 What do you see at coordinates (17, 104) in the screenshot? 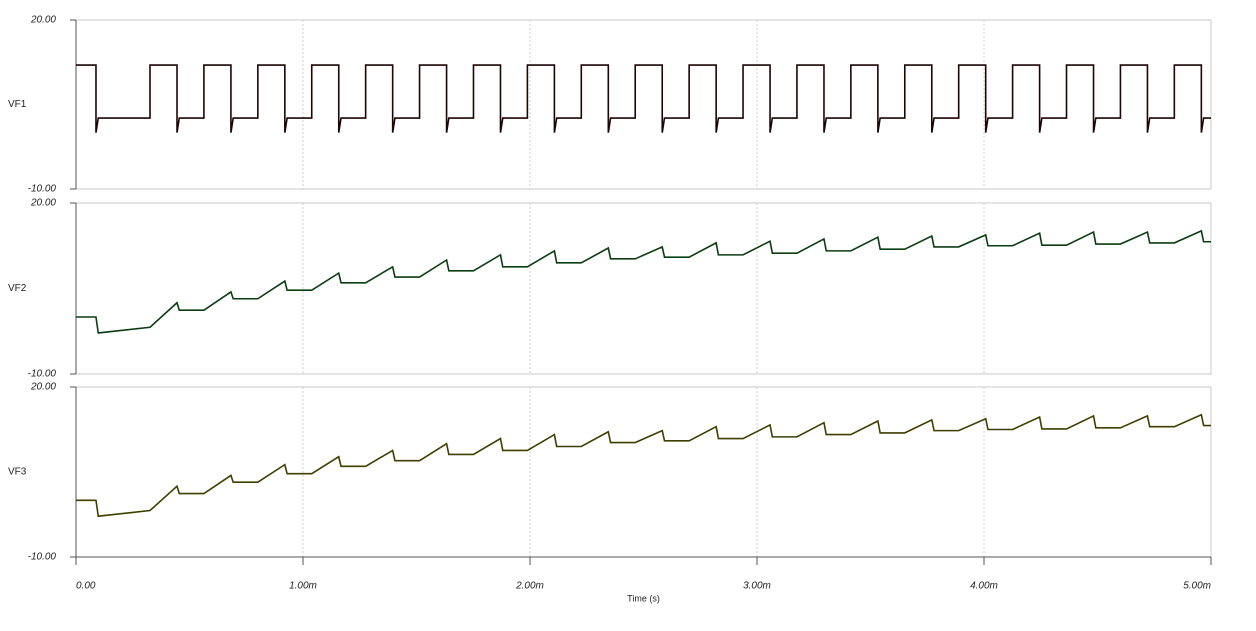
I see `y-axis-label: VF1` at bounding box center [17, 104].